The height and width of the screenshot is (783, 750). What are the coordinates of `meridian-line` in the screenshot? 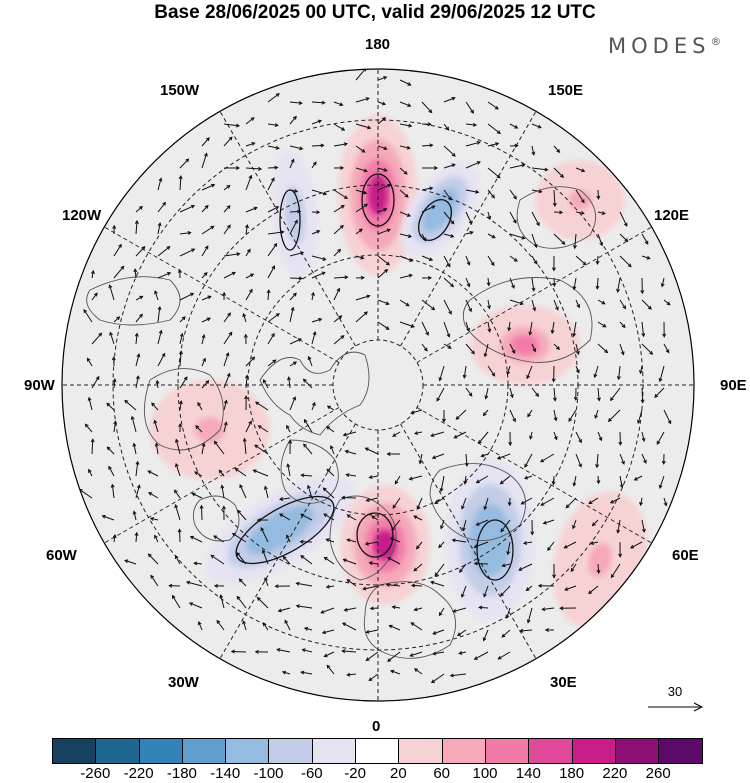 It's located at (534, 475).